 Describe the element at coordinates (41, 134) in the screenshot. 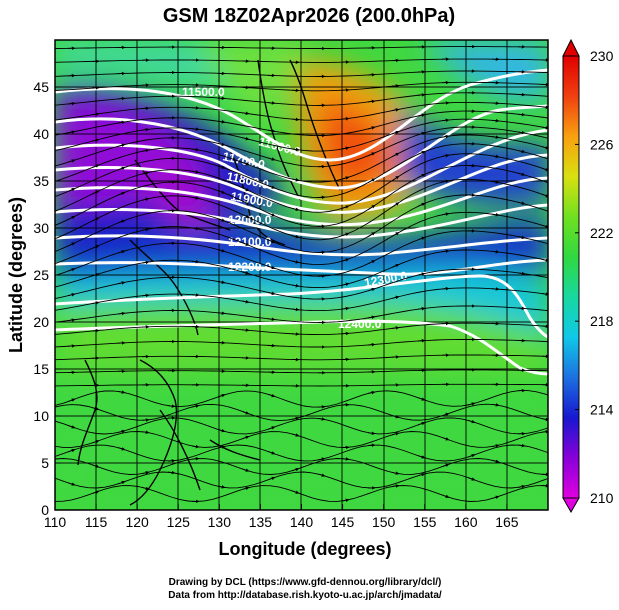

I see `y-tick-label: 40` at that location.